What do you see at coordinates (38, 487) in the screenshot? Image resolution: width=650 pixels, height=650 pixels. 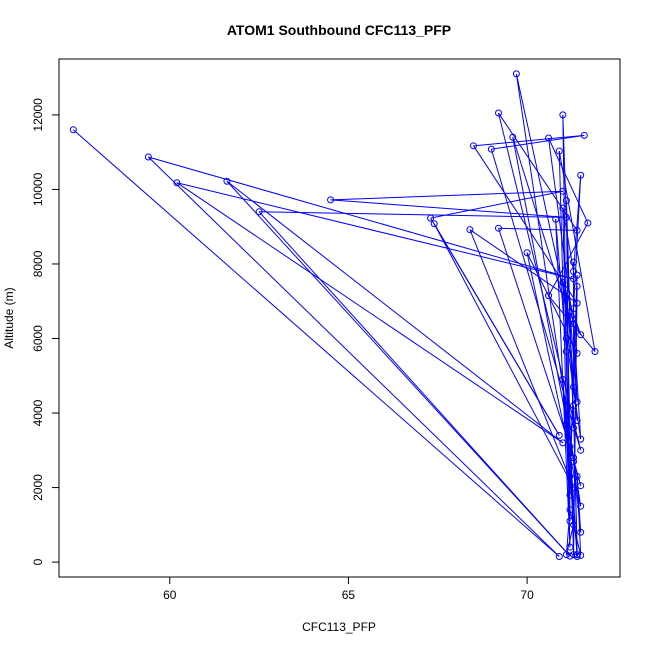 I see `y-tick-label: 2000` at bounding box center [38, 487].